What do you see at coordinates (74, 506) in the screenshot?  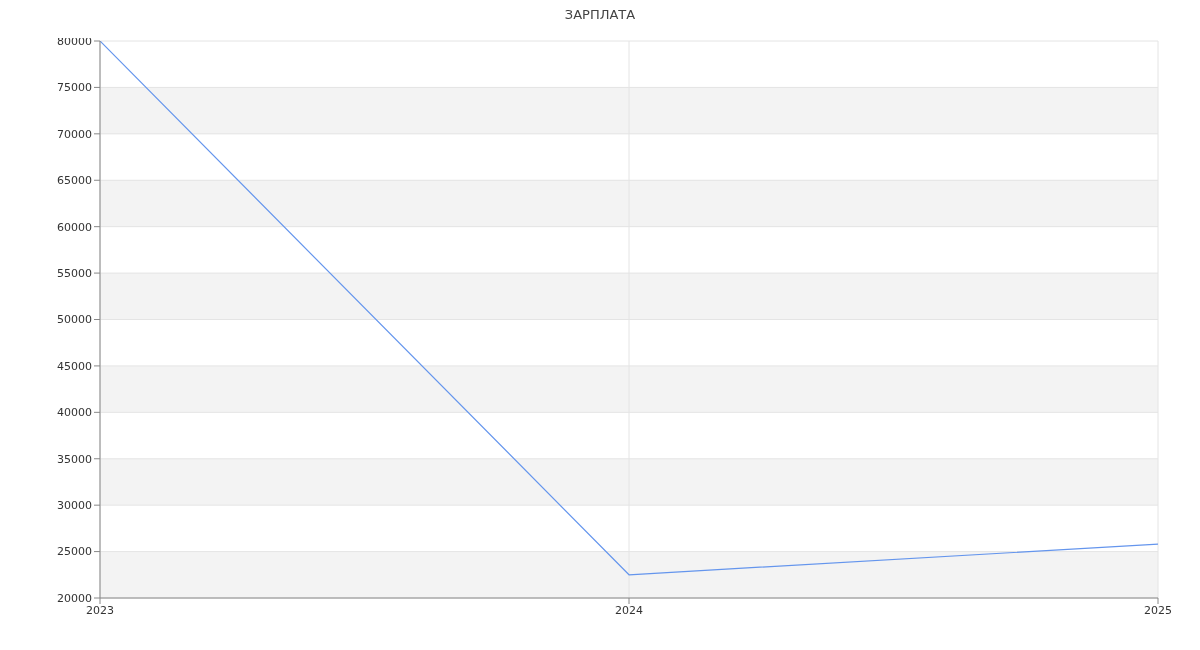 I see `y-tick-label: 30000` at bounding box center [74, 506].